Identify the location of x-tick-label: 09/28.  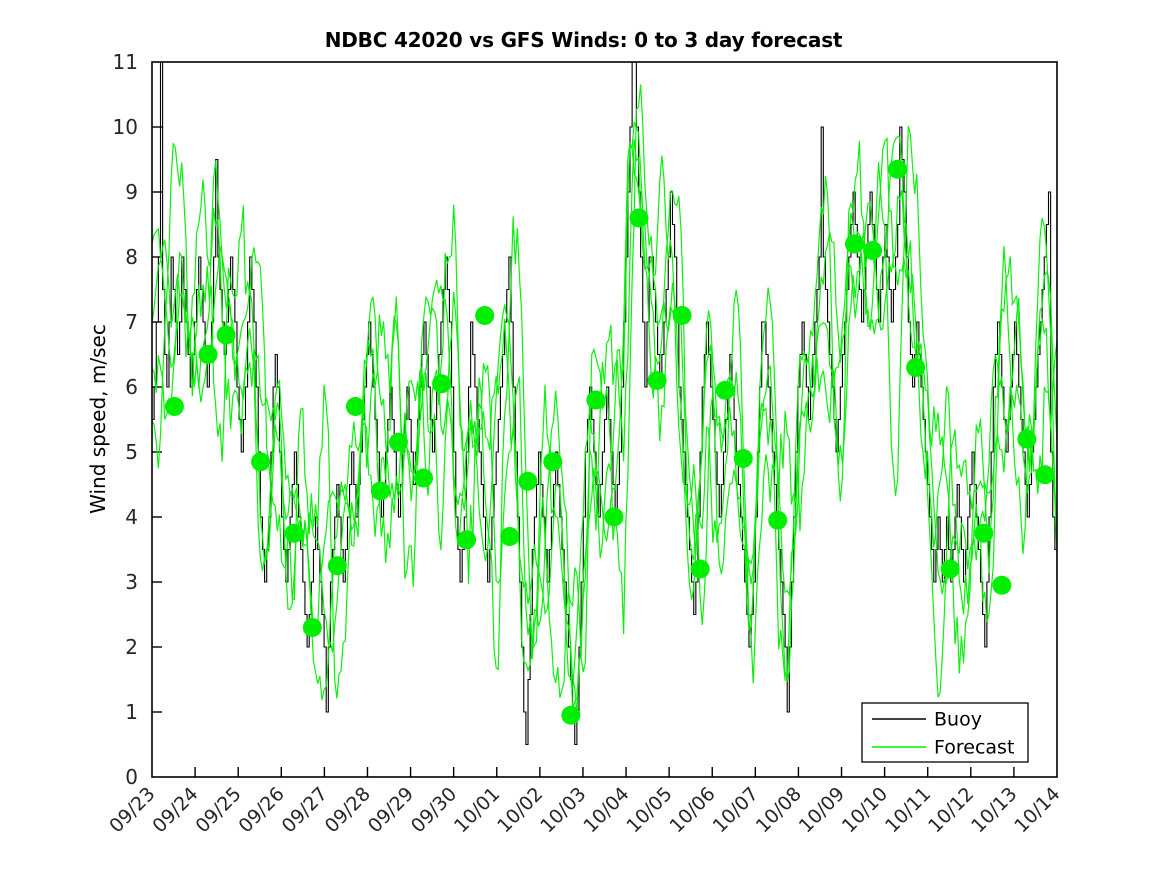
(348, 810).